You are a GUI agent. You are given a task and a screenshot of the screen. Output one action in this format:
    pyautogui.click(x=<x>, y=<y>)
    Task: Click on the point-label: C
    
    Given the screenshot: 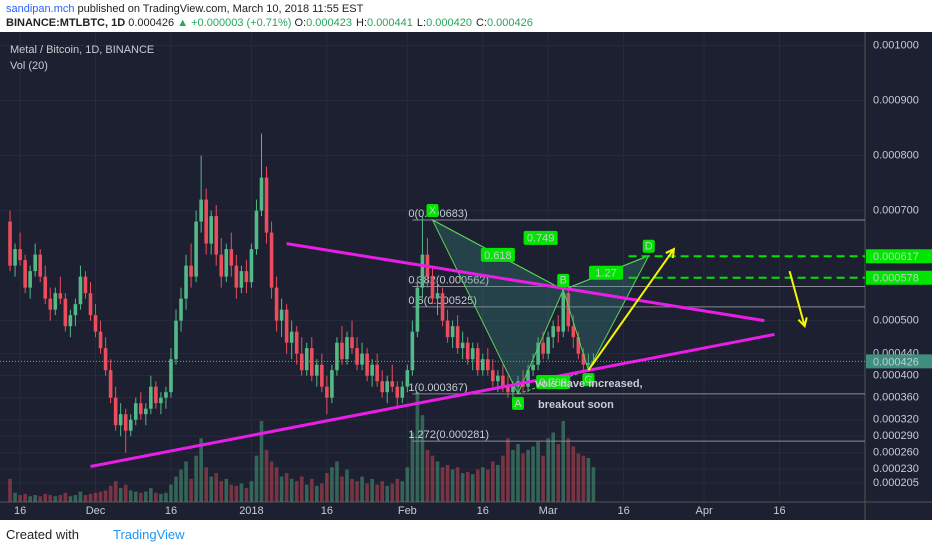 What is the action you would take?
    pyautogui.click(x=588, y=380)
    